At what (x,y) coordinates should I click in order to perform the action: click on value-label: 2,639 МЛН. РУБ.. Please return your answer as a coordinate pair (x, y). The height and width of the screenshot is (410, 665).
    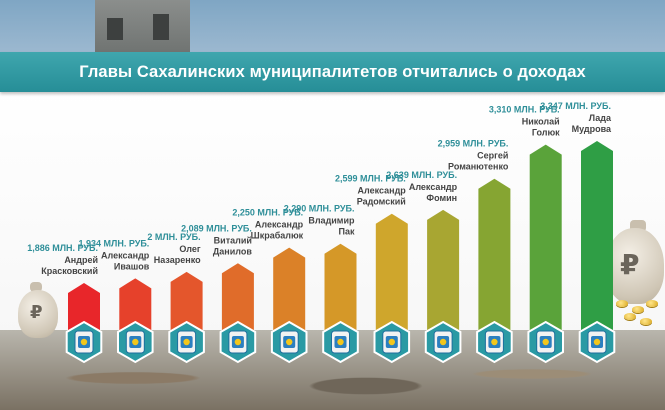
    Looking at the image, I should click on (421, 175).